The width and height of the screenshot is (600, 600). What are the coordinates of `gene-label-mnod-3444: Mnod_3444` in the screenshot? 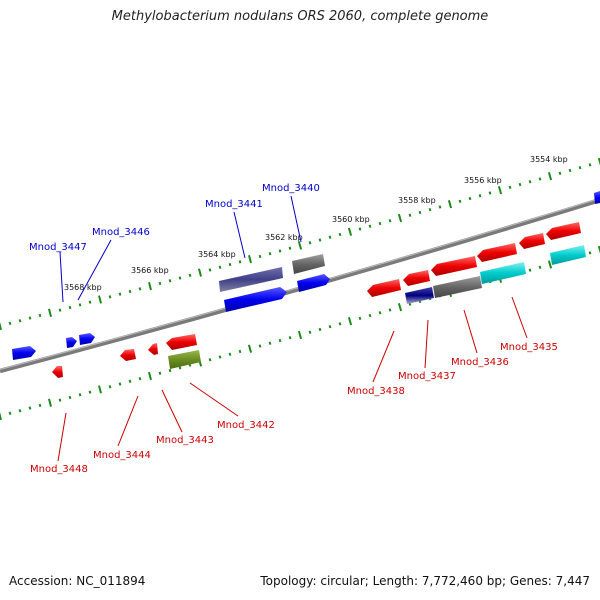 It's located at (122, 455).